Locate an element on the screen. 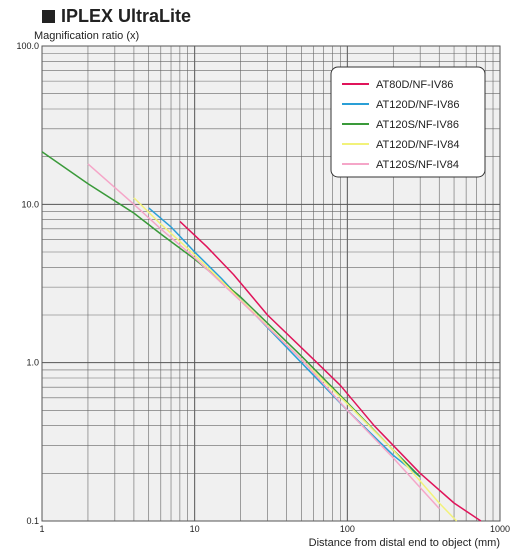  chart-title-group: IPLEX UltraLite is located at coordinates (116, 16).